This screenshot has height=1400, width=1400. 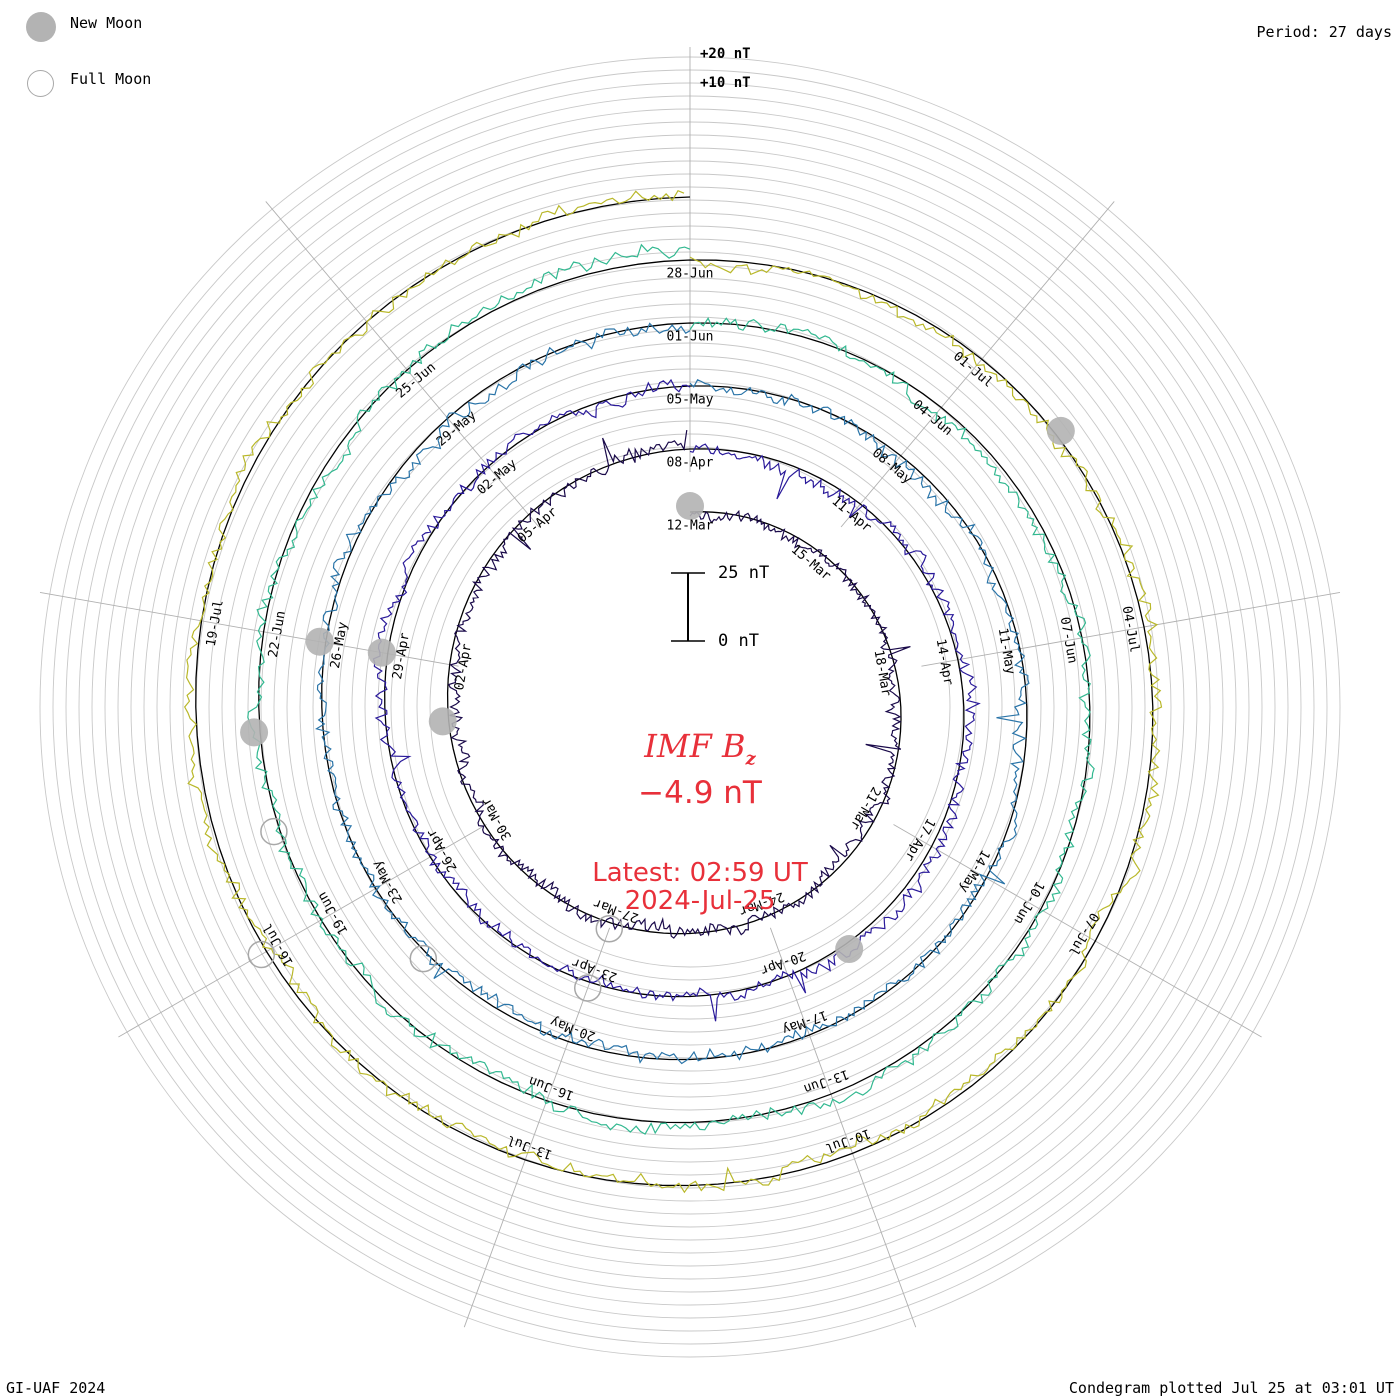 What do you see at coordinates (700, 793) in the screenshot?
I see `latest-value: −4.9 nT` at bounding box center [700, 793].